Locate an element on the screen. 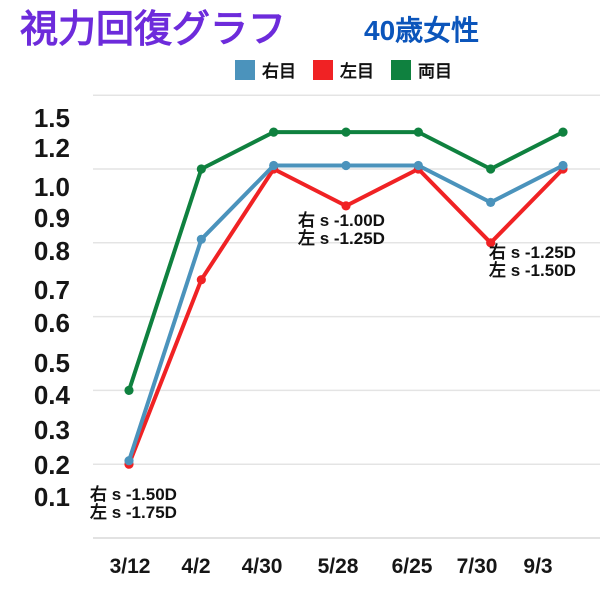 This screenshot has width=600, height=600. annotation-7-30-prescription: 右 s -1.25D 左 s -1.50D is located at coordinates (532, 261).